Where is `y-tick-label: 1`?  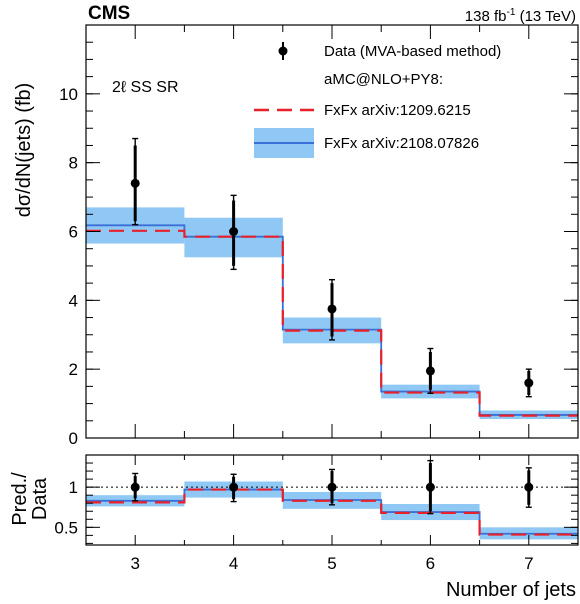
y-tick-label: 1 is located at coordinates (73, 487).